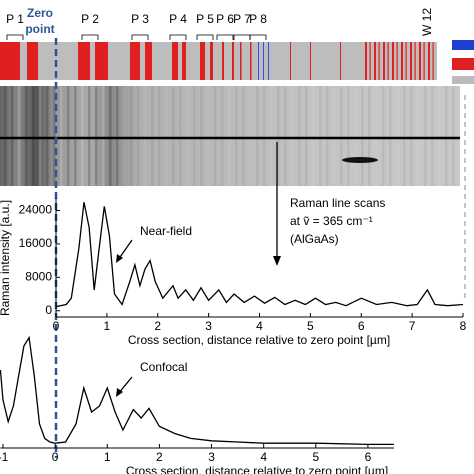  I want to click on layer-label: P 1, so click(15, 19).